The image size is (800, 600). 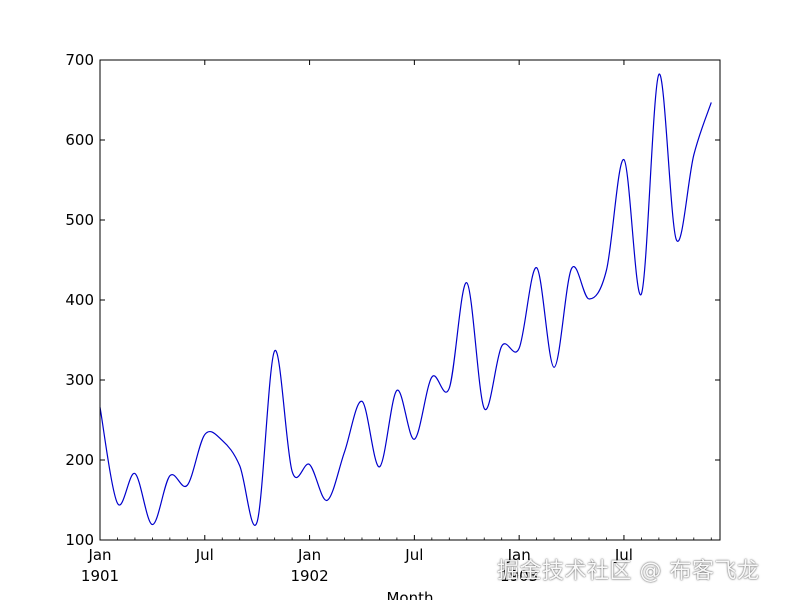 What do you see at coordinates (628, 571) in the screenshot?
I see `watermark-text: 掘金技术社区 @ 布客飞龙` at bounding box center [628, 571].